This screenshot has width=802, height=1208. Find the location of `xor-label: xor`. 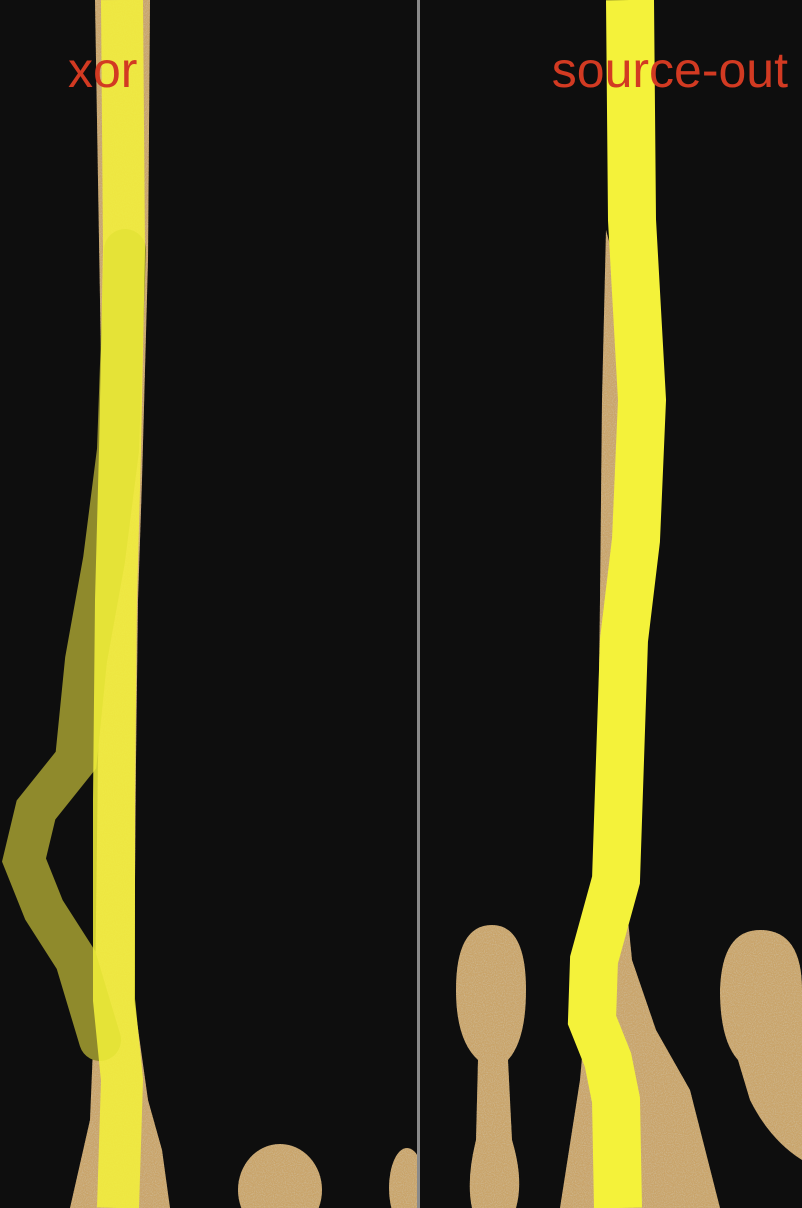

xor-label: xor is located at coordinates (102, 70).